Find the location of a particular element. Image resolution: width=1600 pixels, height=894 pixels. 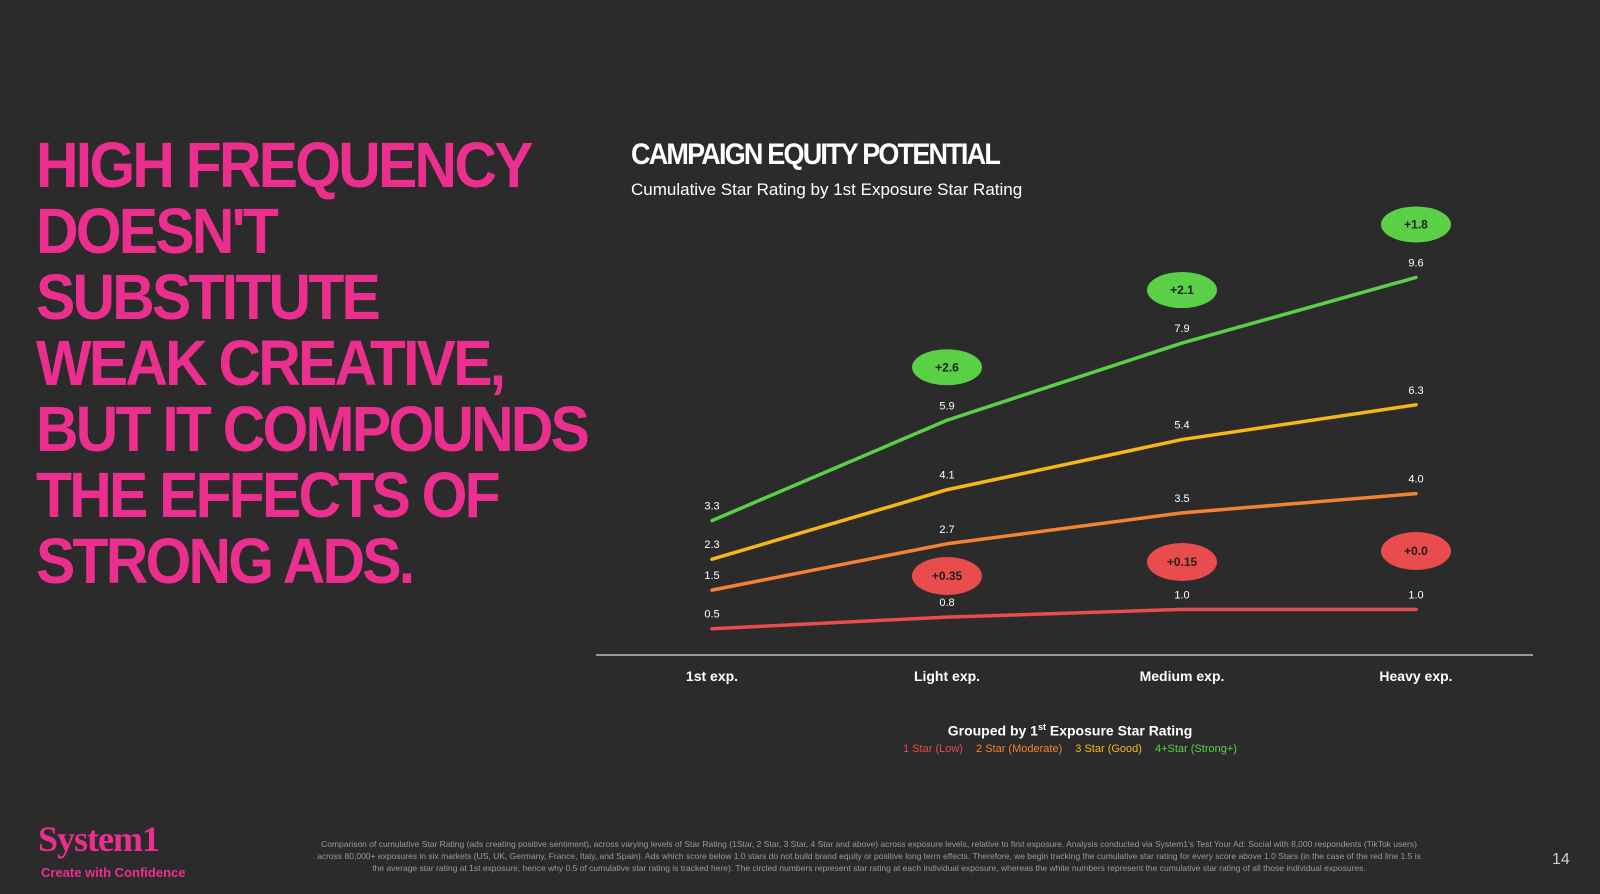

legend-item-4-star: 4+Star (Strong+) is located at coordinates (1196, 749).